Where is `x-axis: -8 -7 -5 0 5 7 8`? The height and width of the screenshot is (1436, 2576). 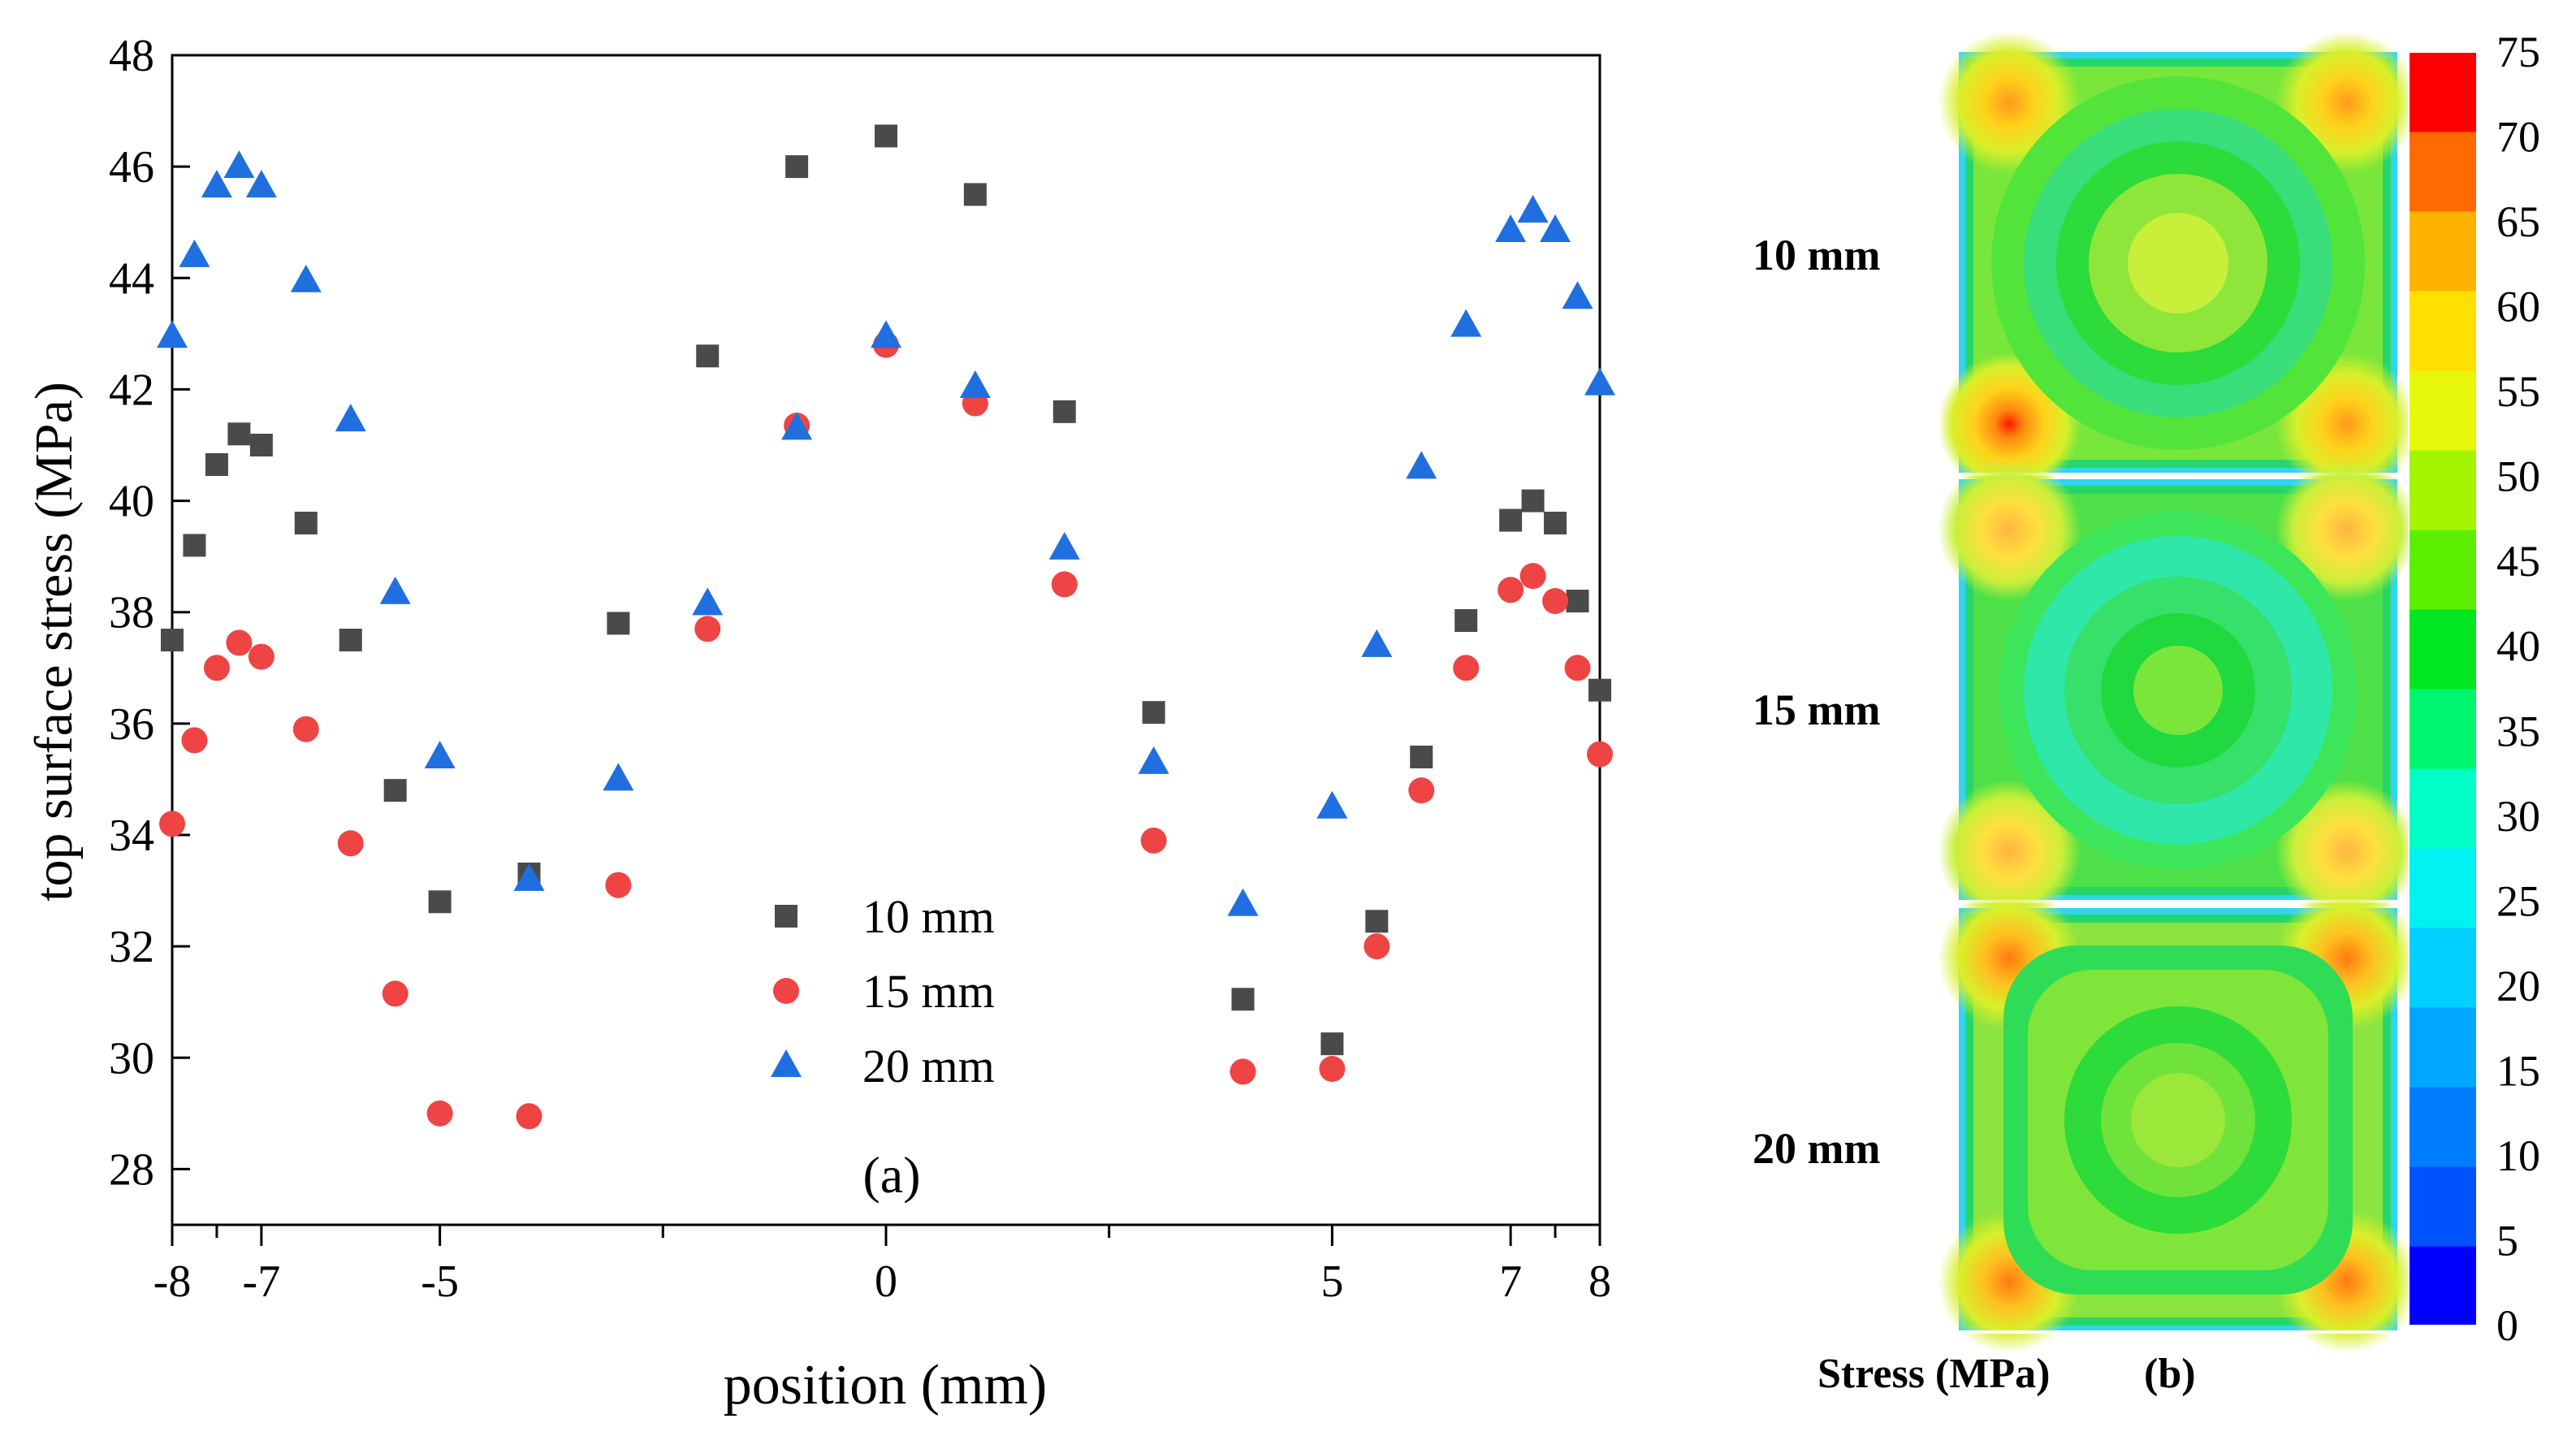 x-axis: -8 -7 -5 0 5 7 8 is located at coordinates (882, 1266).